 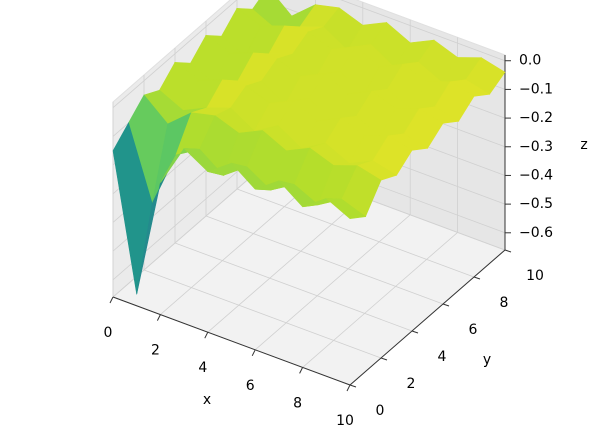 What do you see at coordinates (536, 118) in the screenshot?
I see `z-tick-label: −0.2` at bounding box center [536, 118].